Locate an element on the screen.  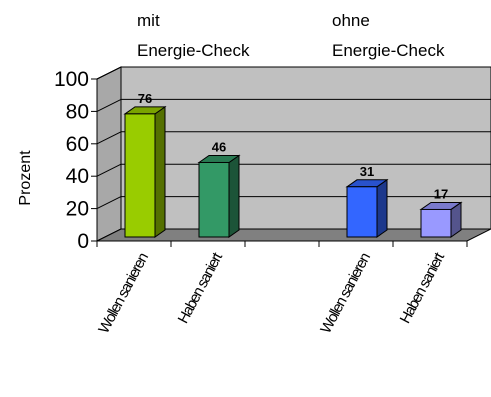
y-tick-label: 100 is located at coordinates (71, 79).